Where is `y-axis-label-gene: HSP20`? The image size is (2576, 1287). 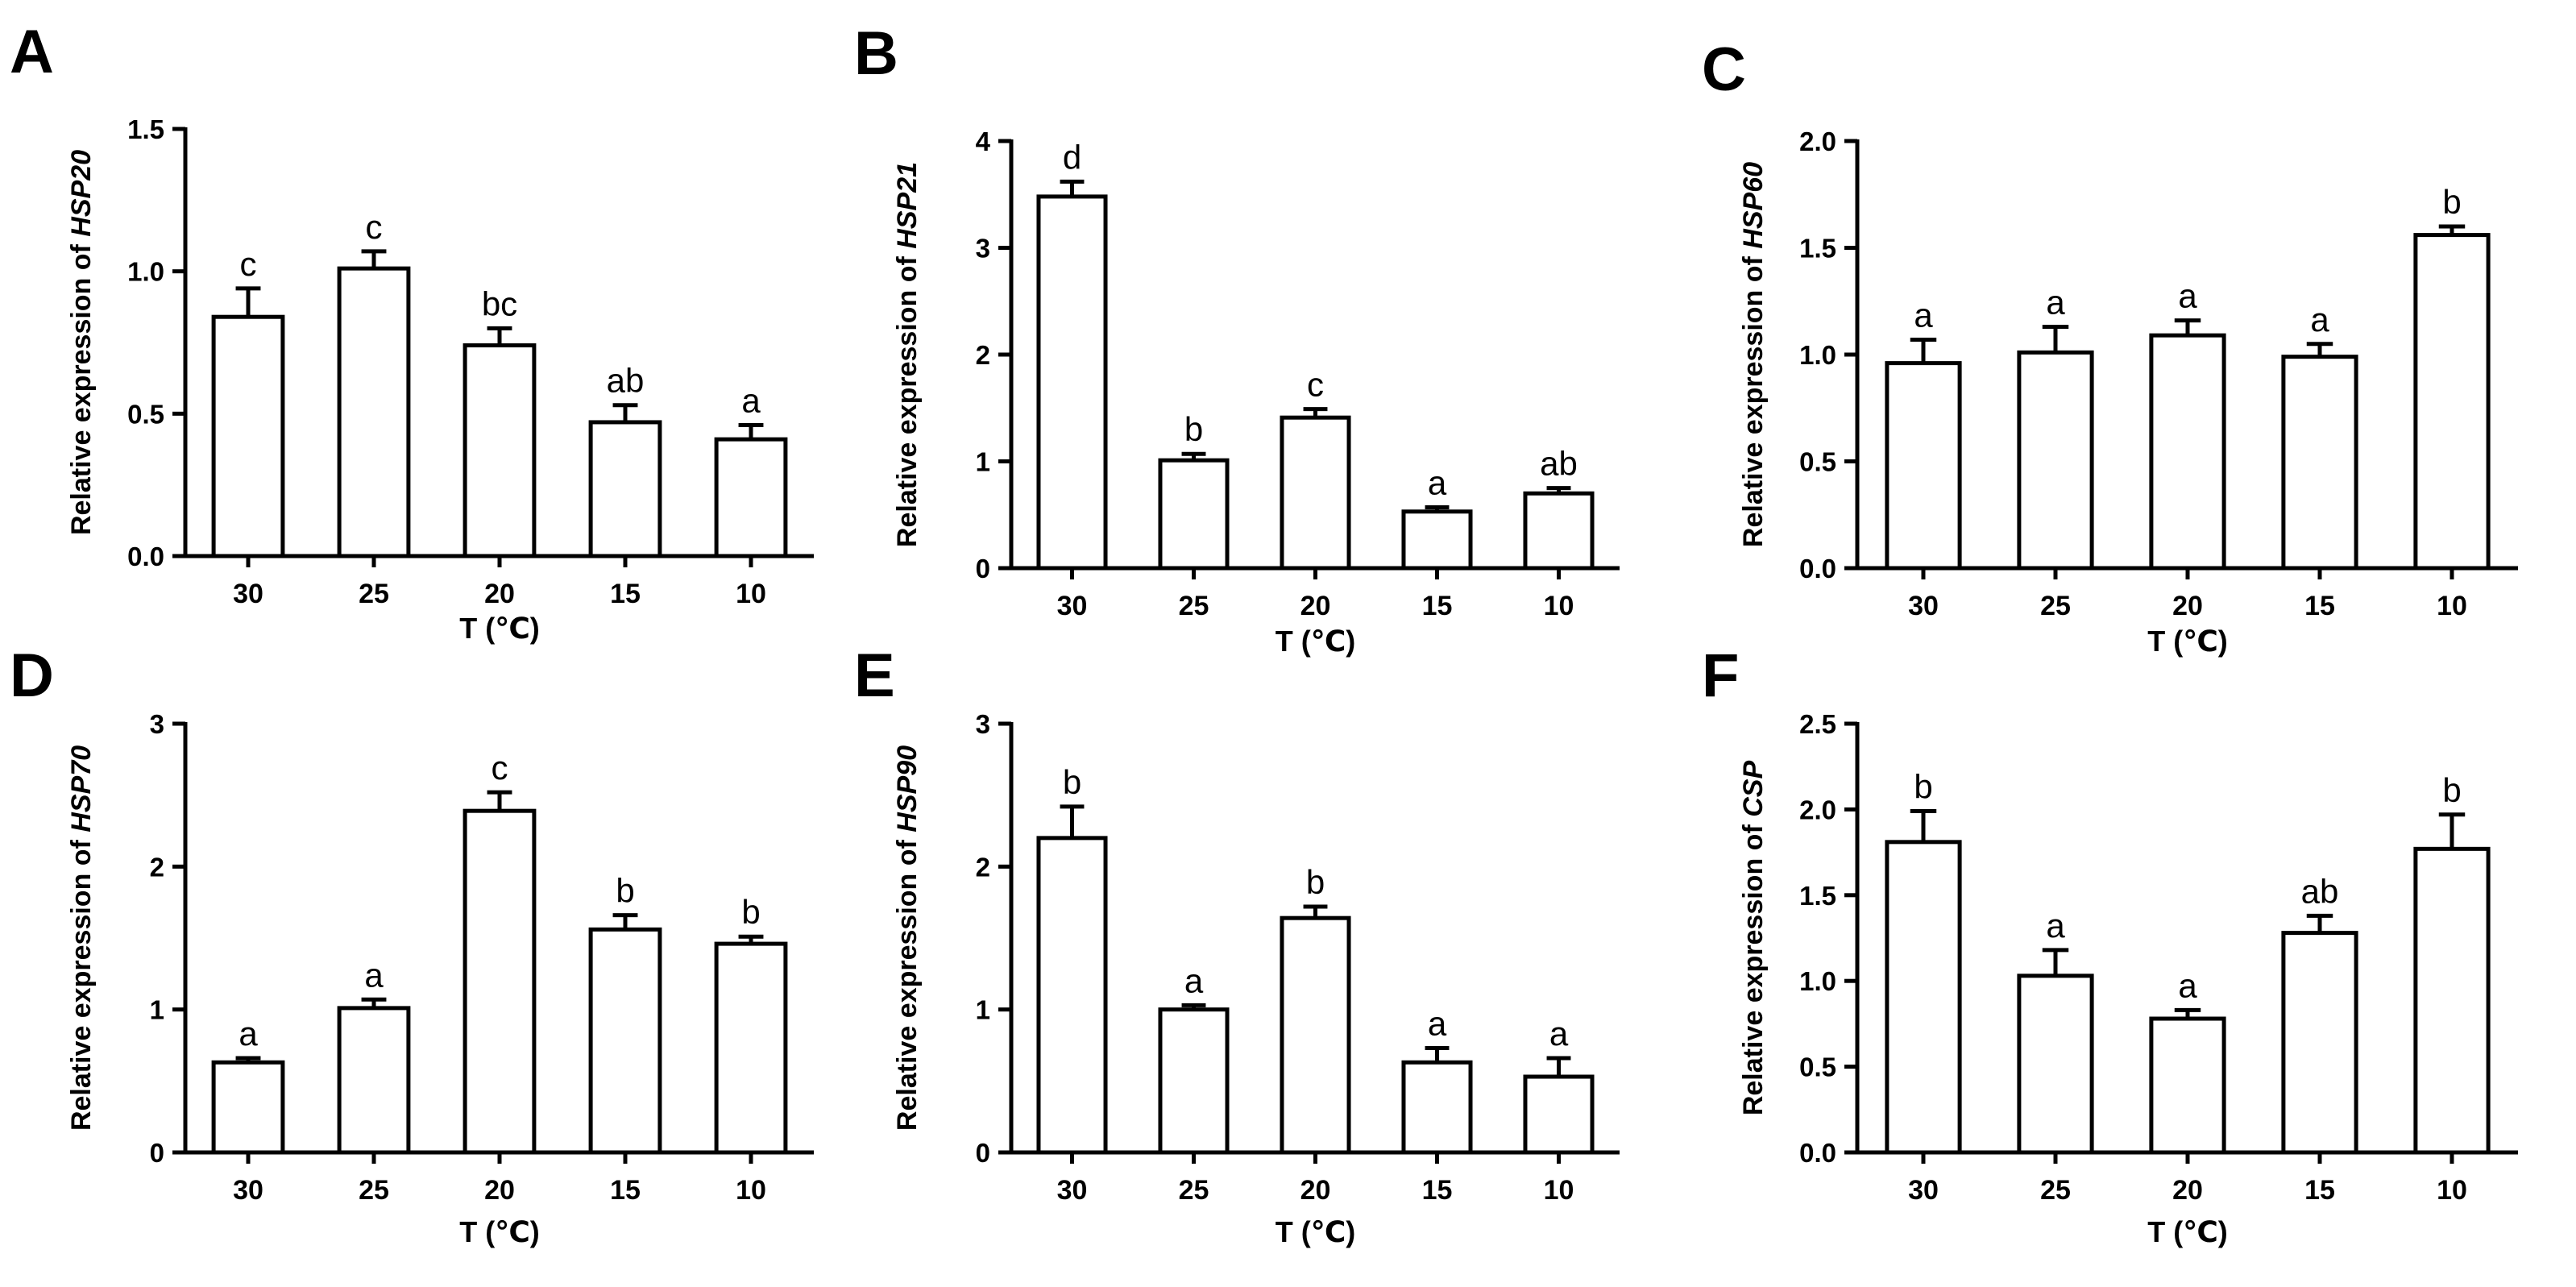
y-axis-label-gene: HSP20 is located at coordinates (81, 193).